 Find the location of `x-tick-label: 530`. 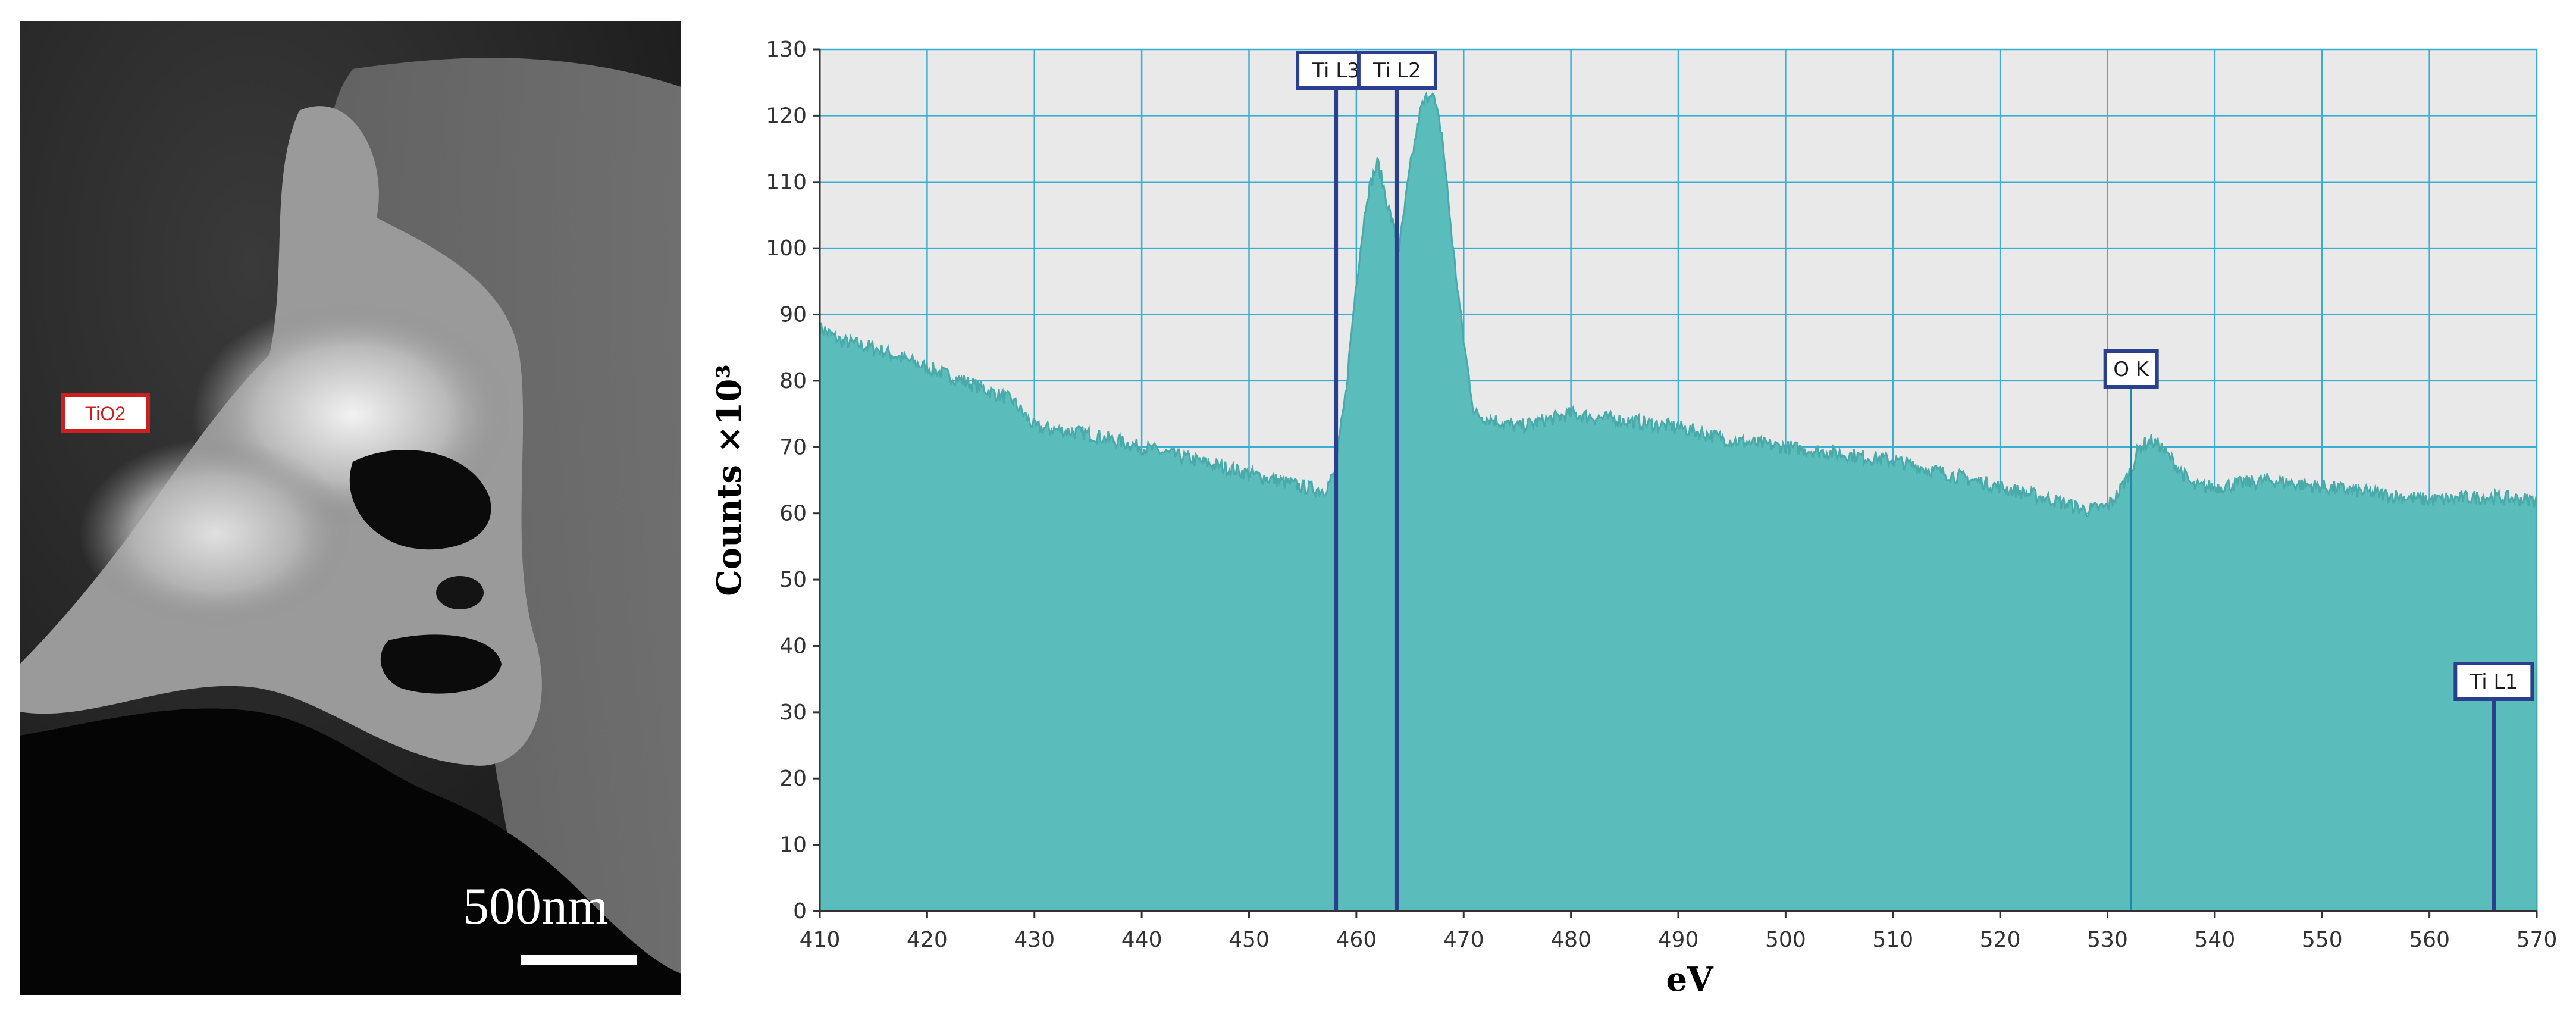

x-tick-label: 530 is located at coordinates (2107, 940).